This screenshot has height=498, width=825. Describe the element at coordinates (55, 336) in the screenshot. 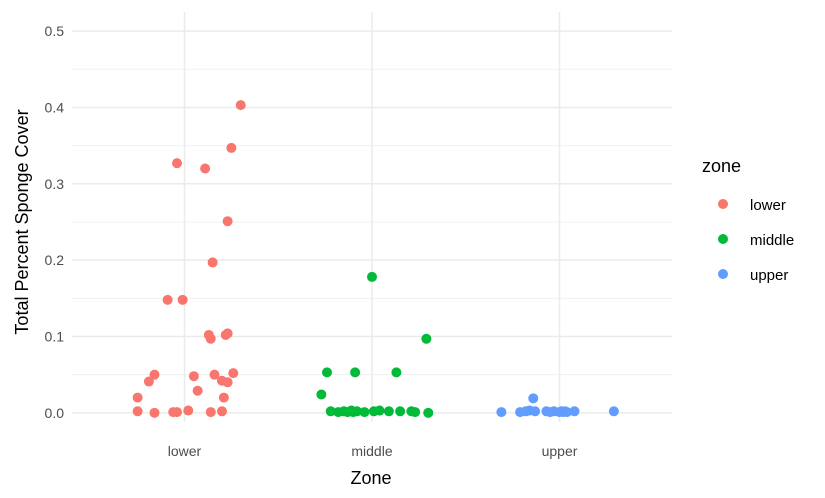

I see `y-tick-label: 0.1` at that location.